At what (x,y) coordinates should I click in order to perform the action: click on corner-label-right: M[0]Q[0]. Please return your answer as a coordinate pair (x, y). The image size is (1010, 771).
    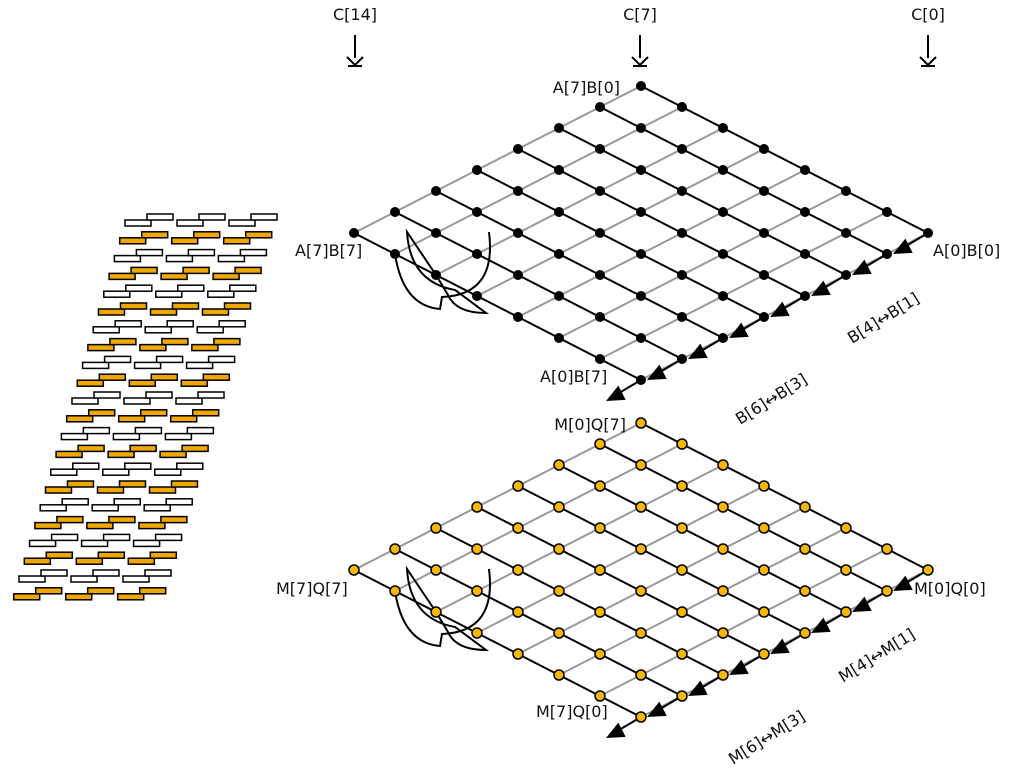
    Looking at the image, I should click on (950, 588).